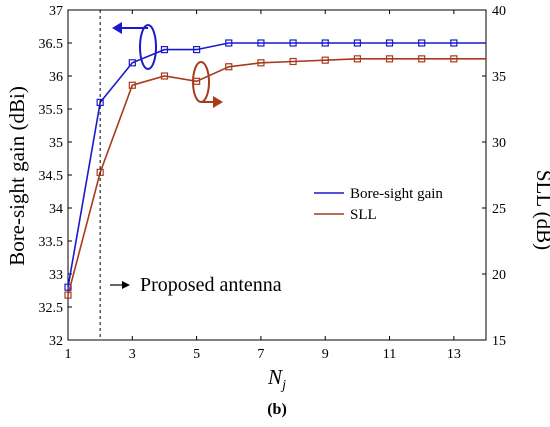 This screenshot has height=427, width=550. Describe the element at coordinates (56, 209) in the screenshot. I see `y-left-tick-label: 34` at that location.